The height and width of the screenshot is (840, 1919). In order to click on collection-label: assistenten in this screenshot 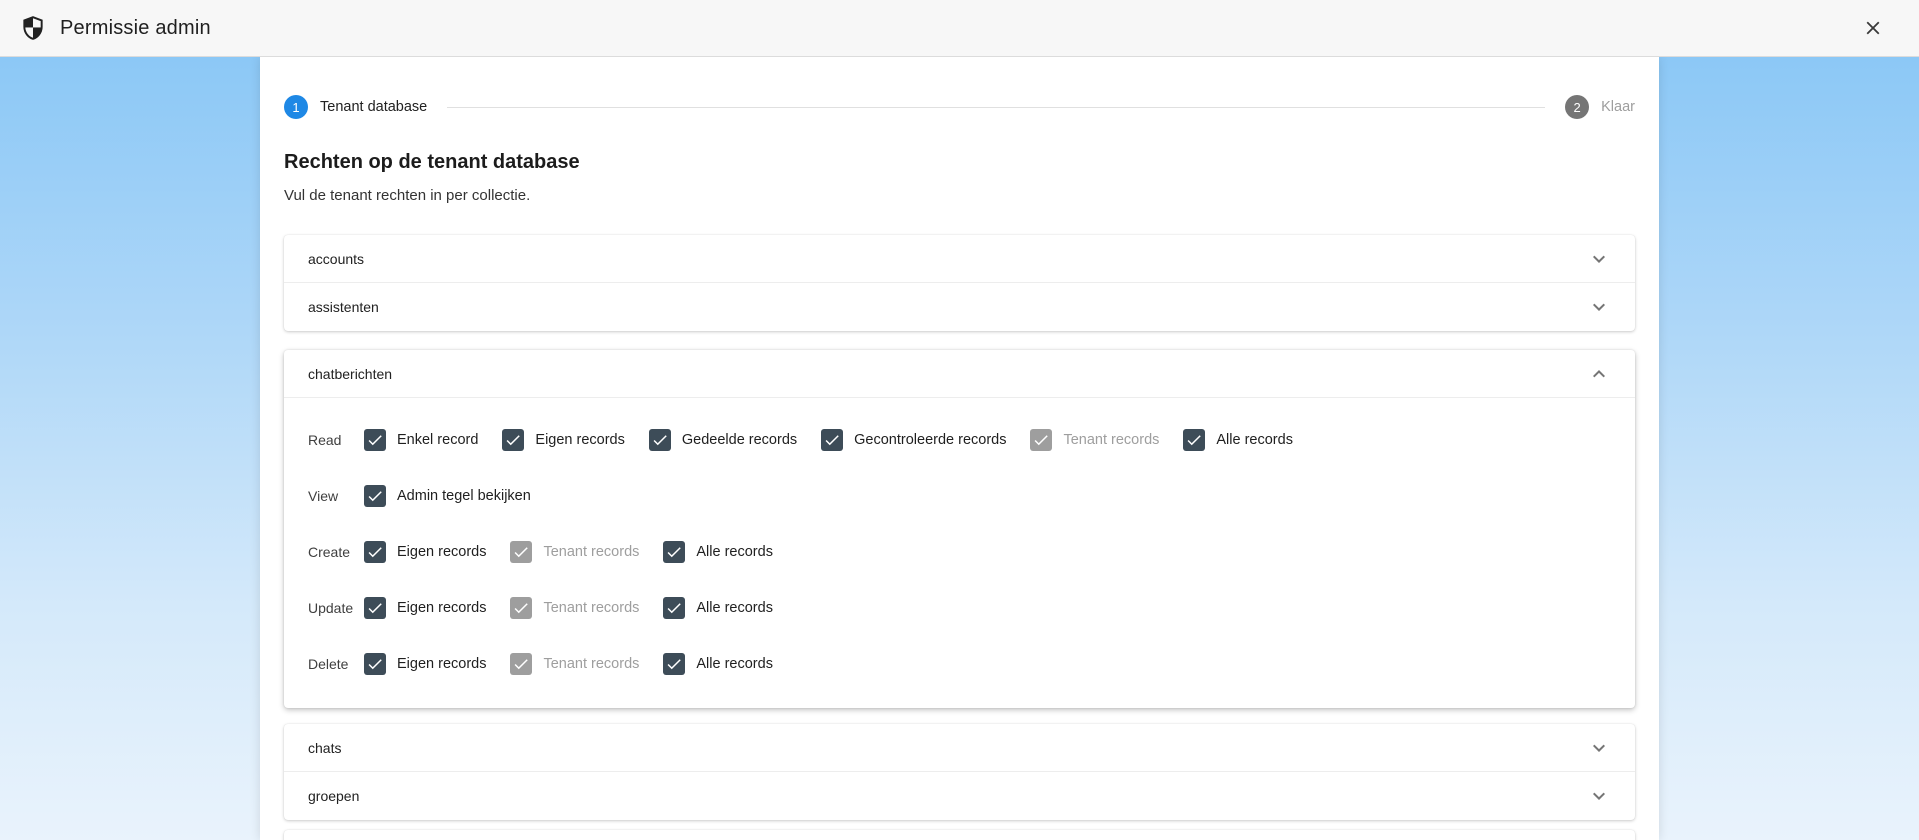, I will do `click(343, 307)`.